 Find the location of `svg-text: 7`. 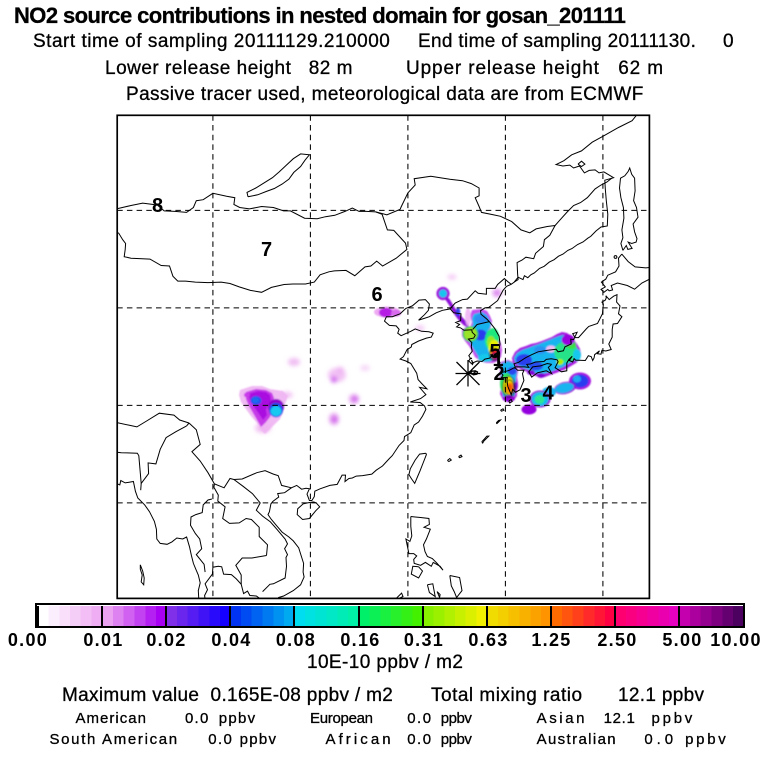

svg-text: 7 is located at coordinates (266, 250).